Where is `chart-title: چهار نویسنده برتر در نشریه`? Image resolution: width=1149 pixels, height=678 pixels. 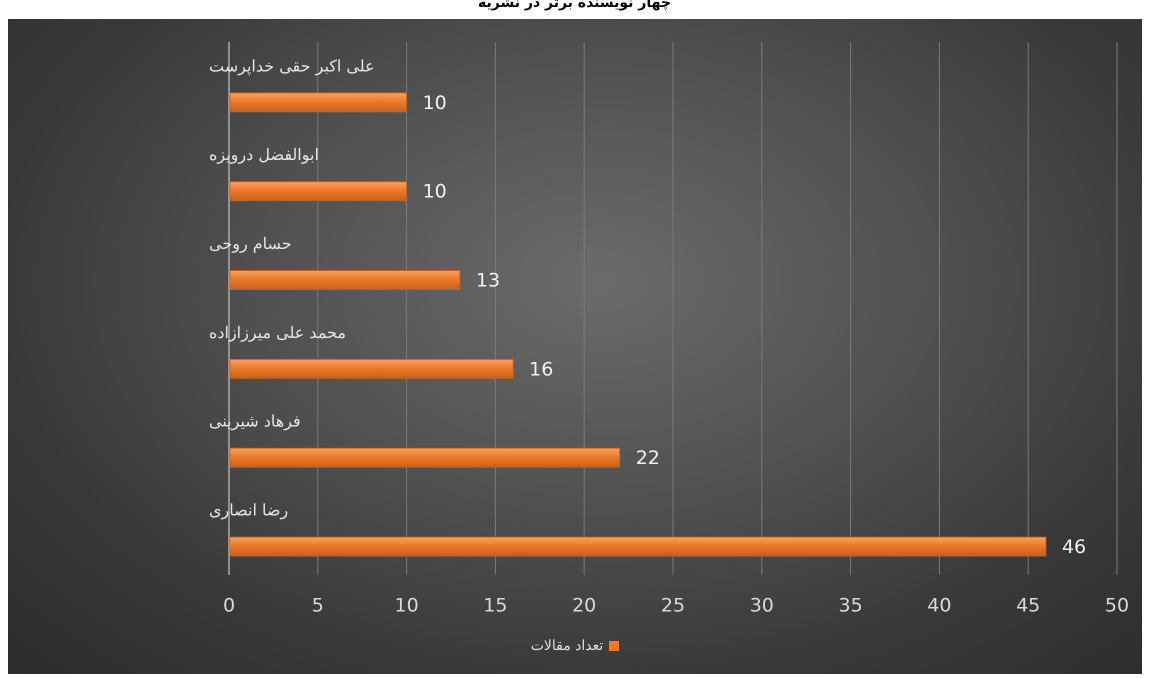
chart-title: چهار نویسنده برتر در نشریه is located at coordinates (574, 5).